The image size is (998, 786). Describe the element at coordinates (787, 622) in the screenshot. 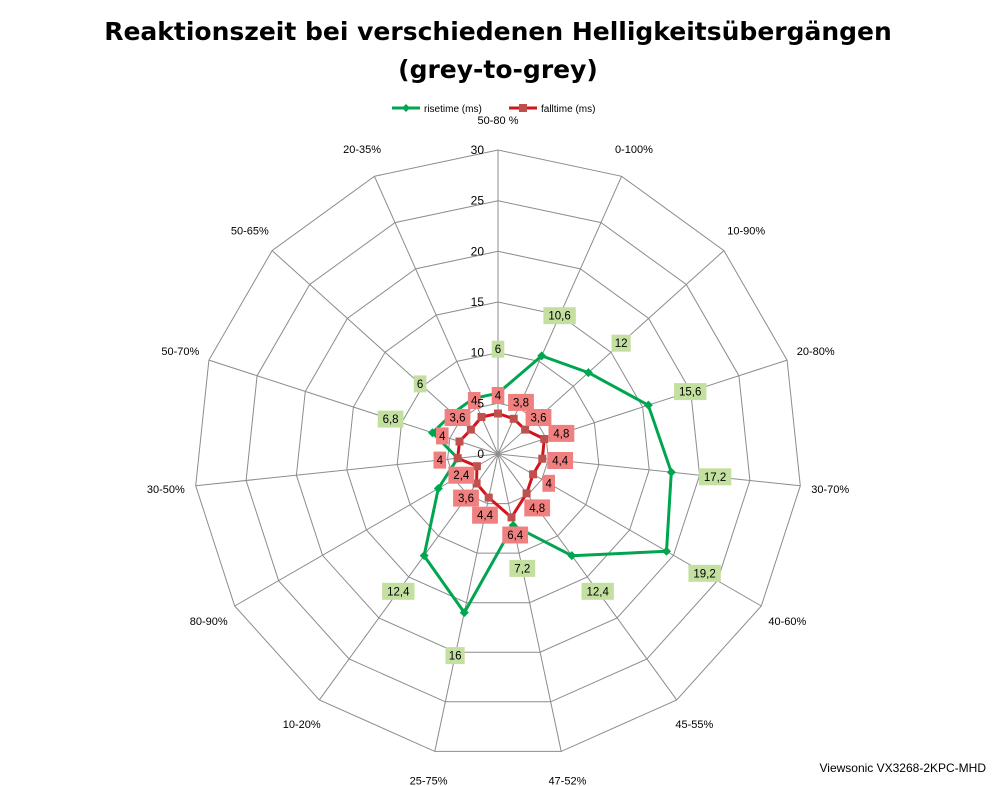

I see `category-label: 40-60%` at that location.